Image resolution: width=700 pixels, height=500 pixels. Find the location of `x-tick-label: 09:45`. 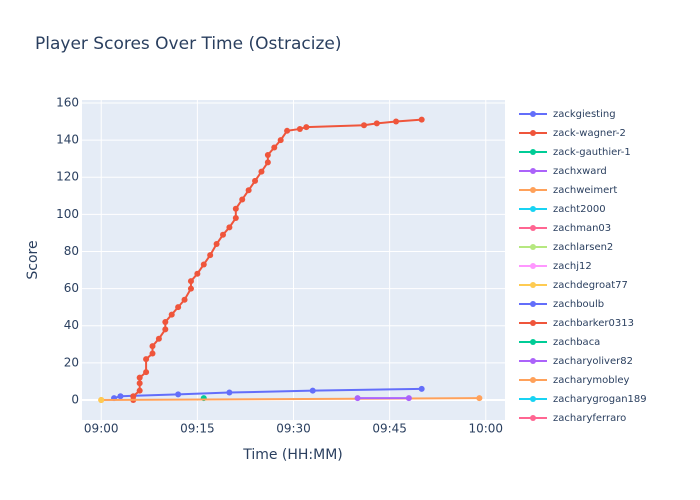

x-tick-label: 09:45 is located at coordinates (389, 429).